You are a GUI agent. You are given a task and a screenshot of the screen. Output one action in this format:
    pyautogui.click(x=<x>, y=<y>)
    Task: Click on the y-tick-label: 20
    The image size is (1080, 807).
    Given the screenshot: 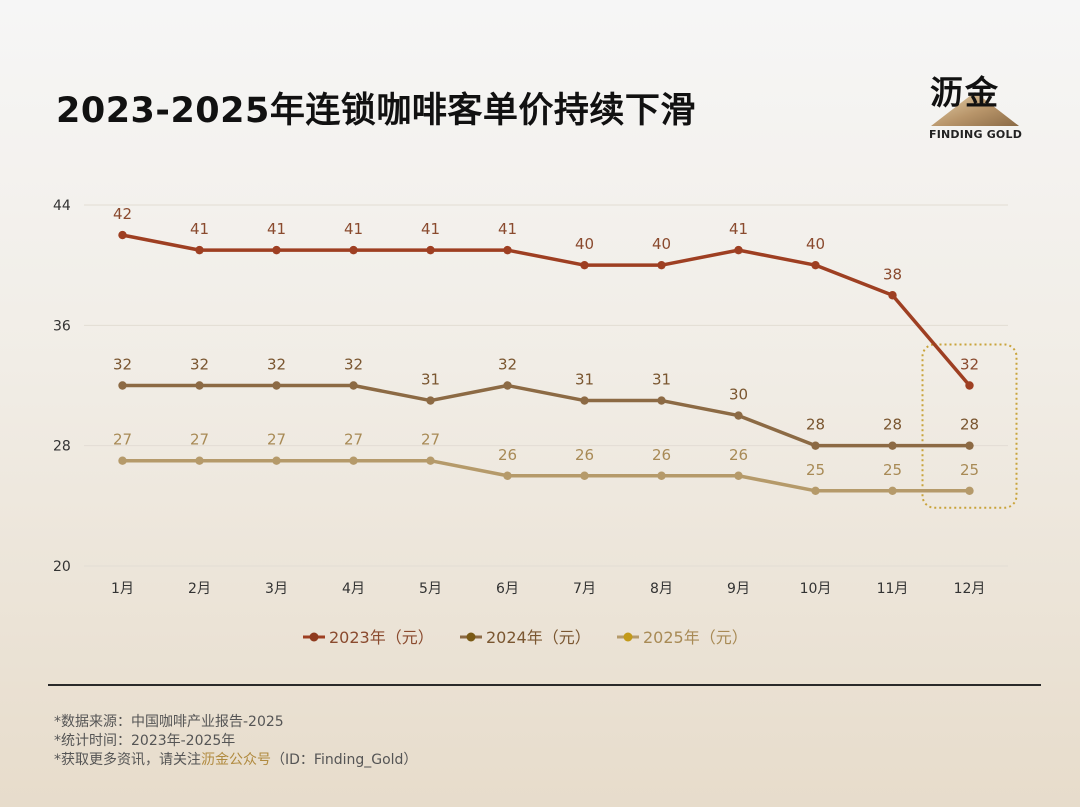 What is the action you would take?
    pyautogui.click(x=62, y=567)
    